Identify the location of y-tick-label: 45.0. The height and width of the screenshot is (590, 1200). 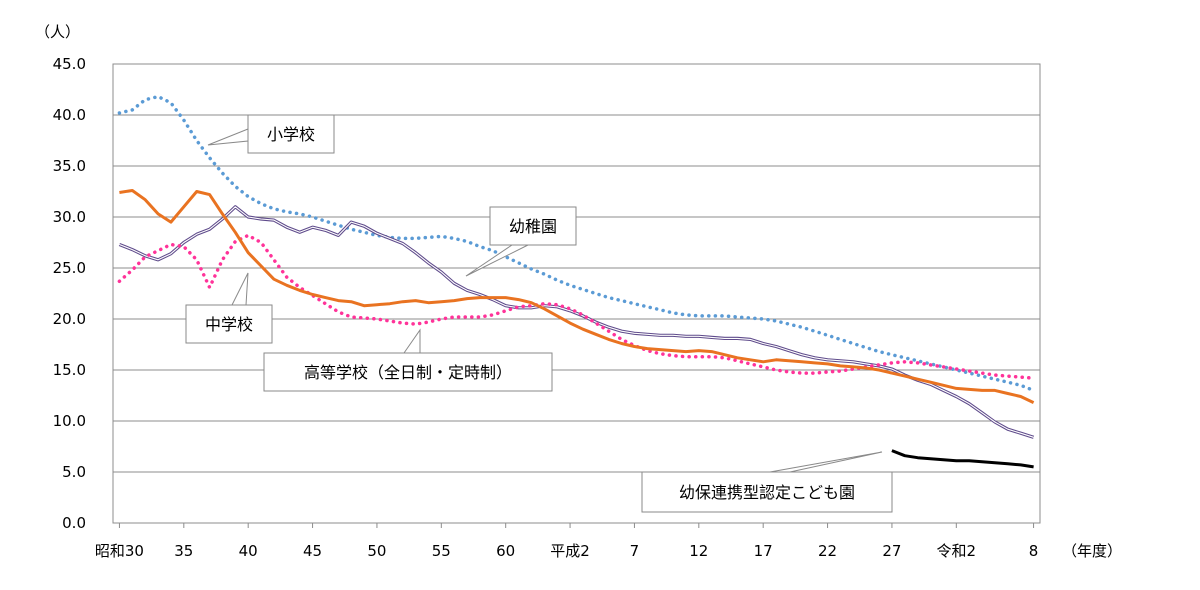
(69, 64).